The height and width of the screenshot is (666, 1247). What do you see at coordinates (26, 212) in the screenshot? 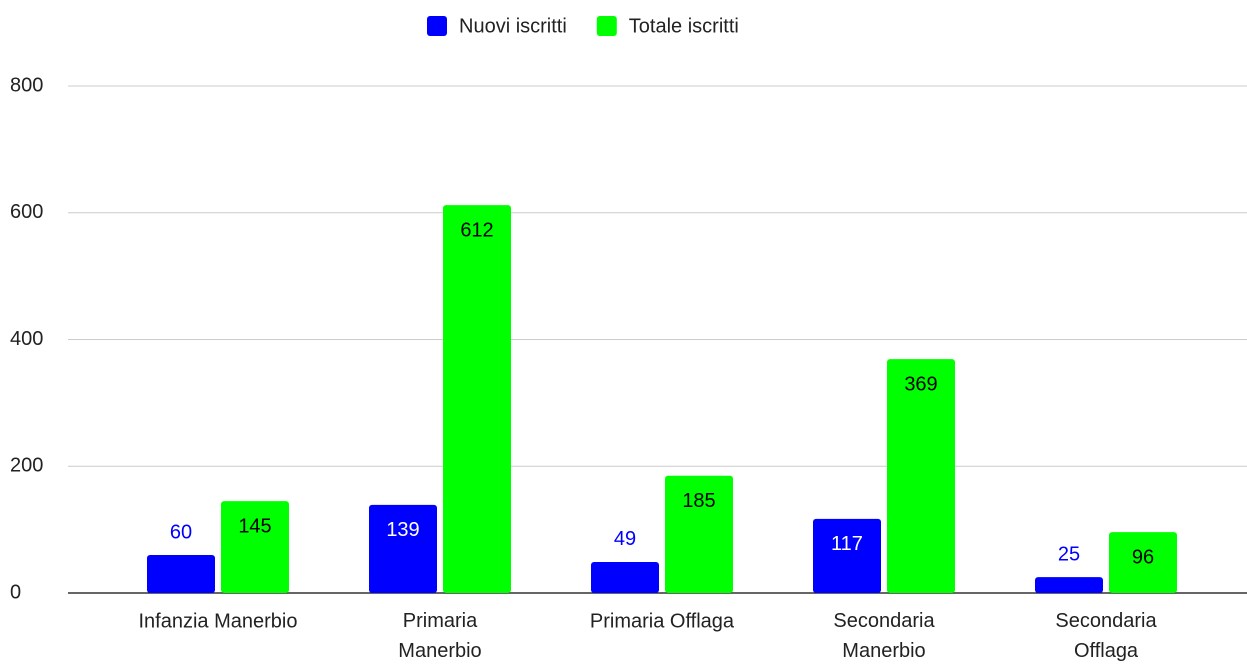
I see `y-tick-label: 600` at bounding box center [26, 212].